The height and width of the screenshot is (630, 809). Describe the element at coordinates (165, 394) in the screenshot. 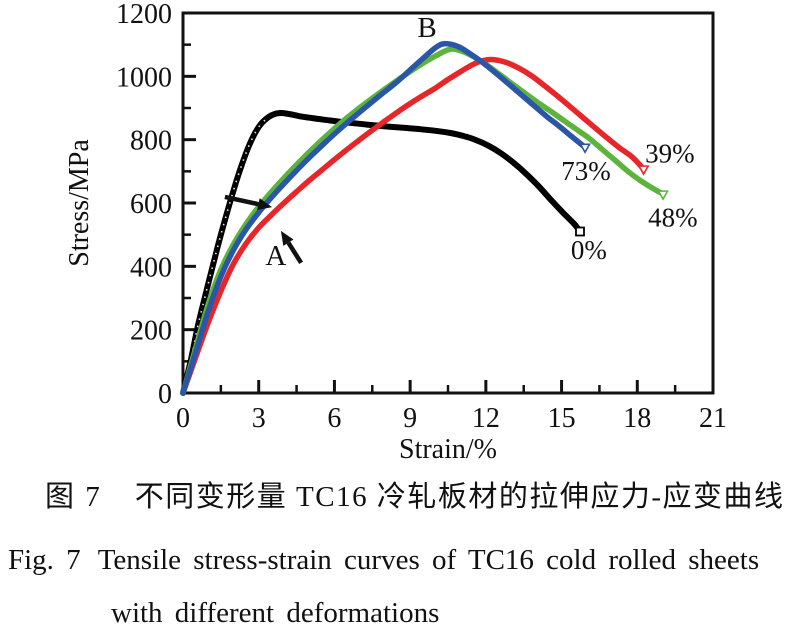

I see `y-tick-label: 0` at that location.